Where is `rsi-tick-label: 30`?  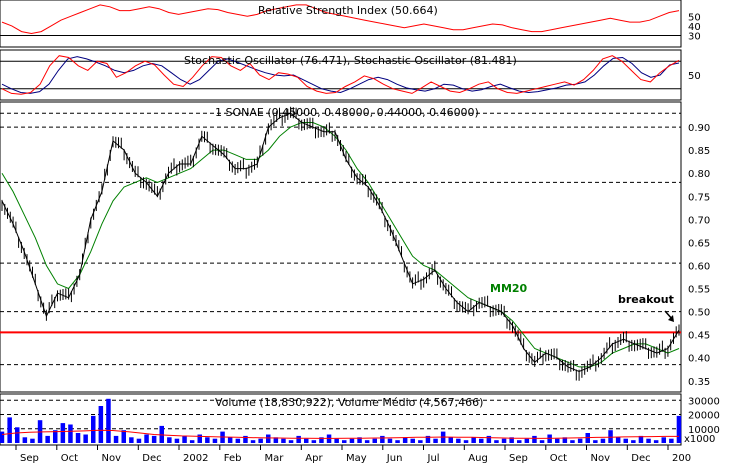 rsi-tick-label: 30 is located at coordinates (694, 36).